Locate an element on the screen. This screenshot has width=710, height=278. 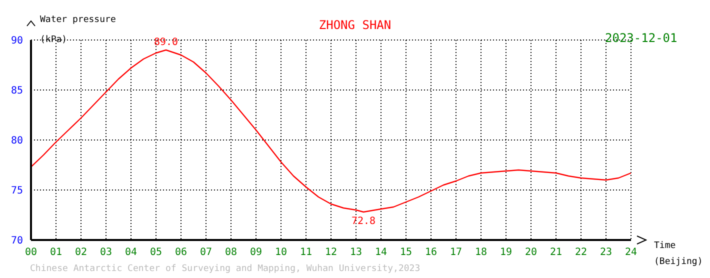
x-tick-label: 04 is located at coordinates (131, 252).